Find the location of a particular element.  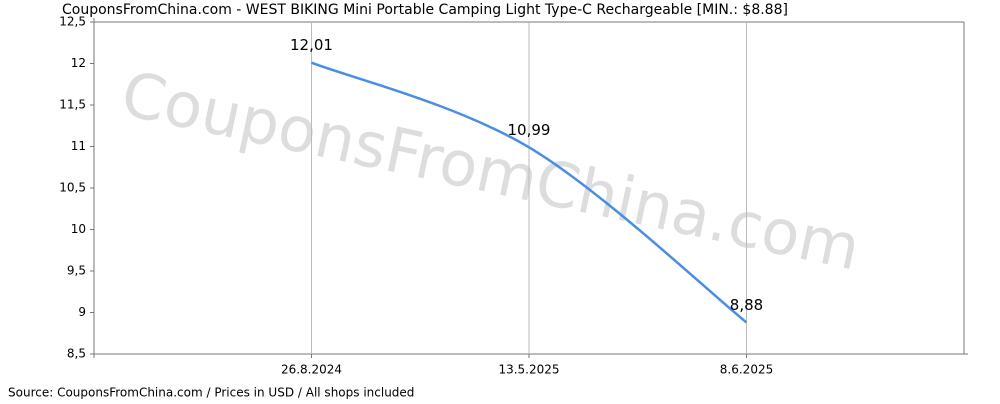

y-tick-label: 11,5 is located at coordinates (72, 105).